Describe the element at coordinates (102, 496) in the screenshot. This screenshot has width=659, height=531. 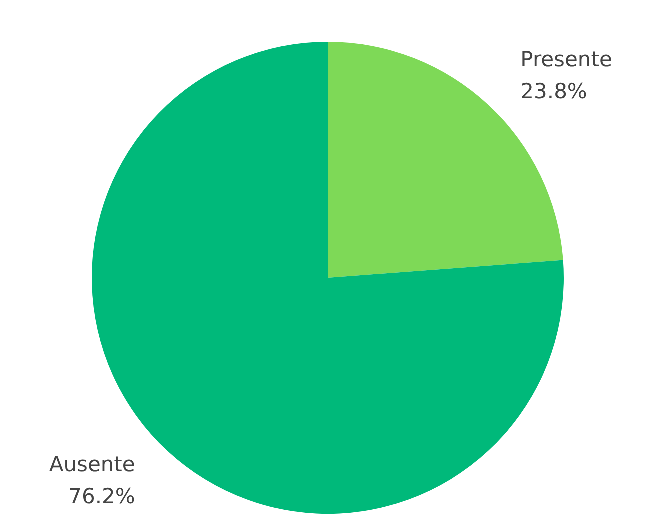
I see `data-label: 76.2%` at that location.